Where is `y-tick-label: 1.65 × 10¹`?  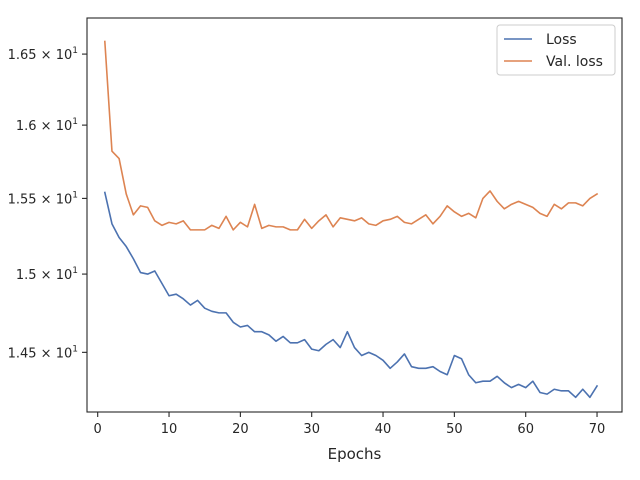 y-tick-label: 1.65 × 10¹ is located at coordinates (43, 54).